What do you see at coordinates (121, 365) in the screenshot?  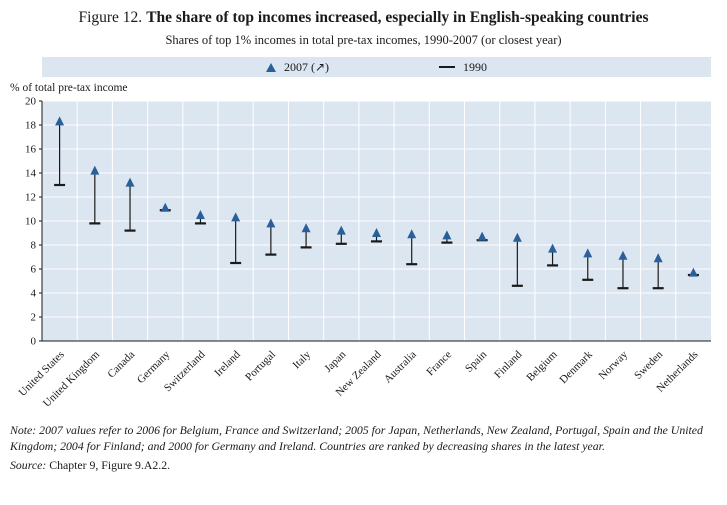 I see `x-axis-label: Canada` at bounding box center [121, 365].